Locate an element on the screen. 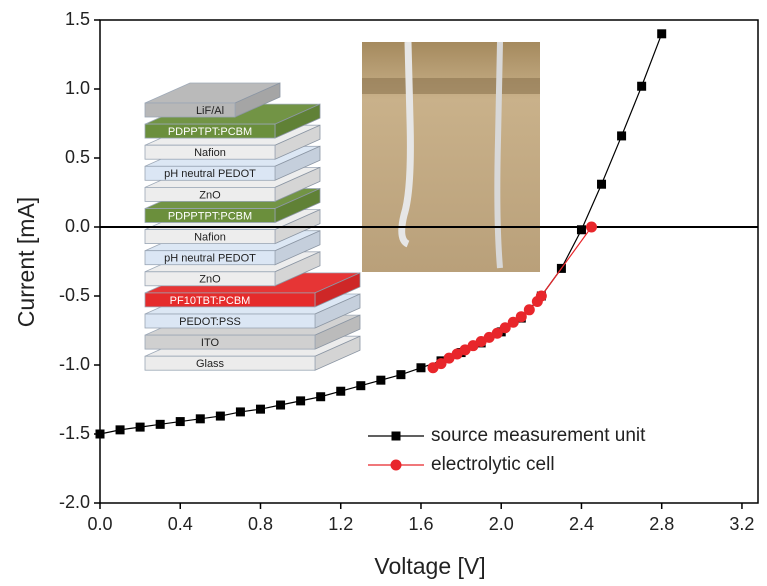 This screenshot has height=586, width=767. y-tick-label: -0.5 is located at coordinates (74, 295).